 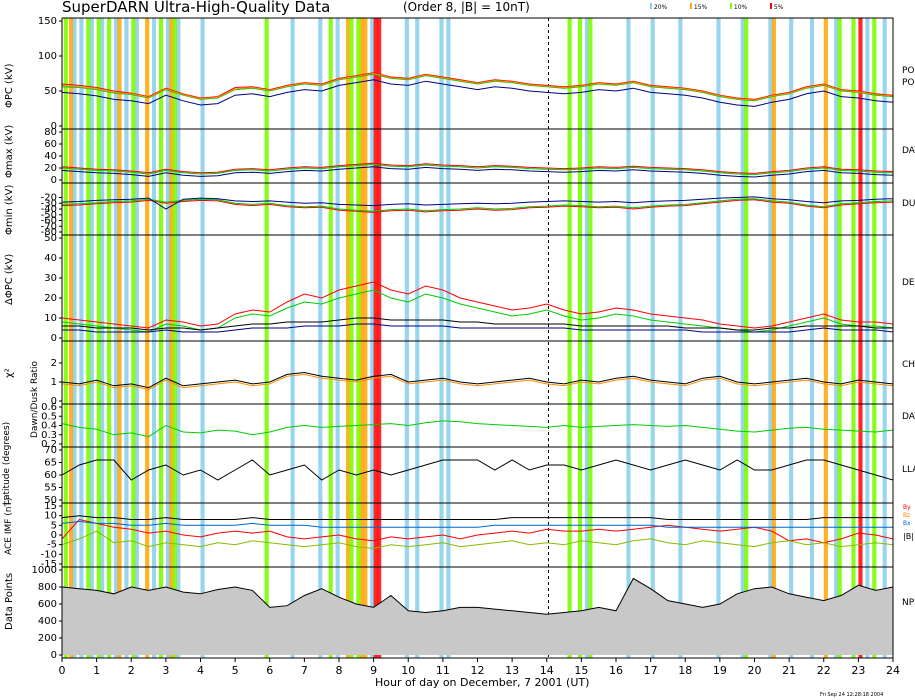 I want to click on xtick-label-19: 19, so click(x=720, y=670).